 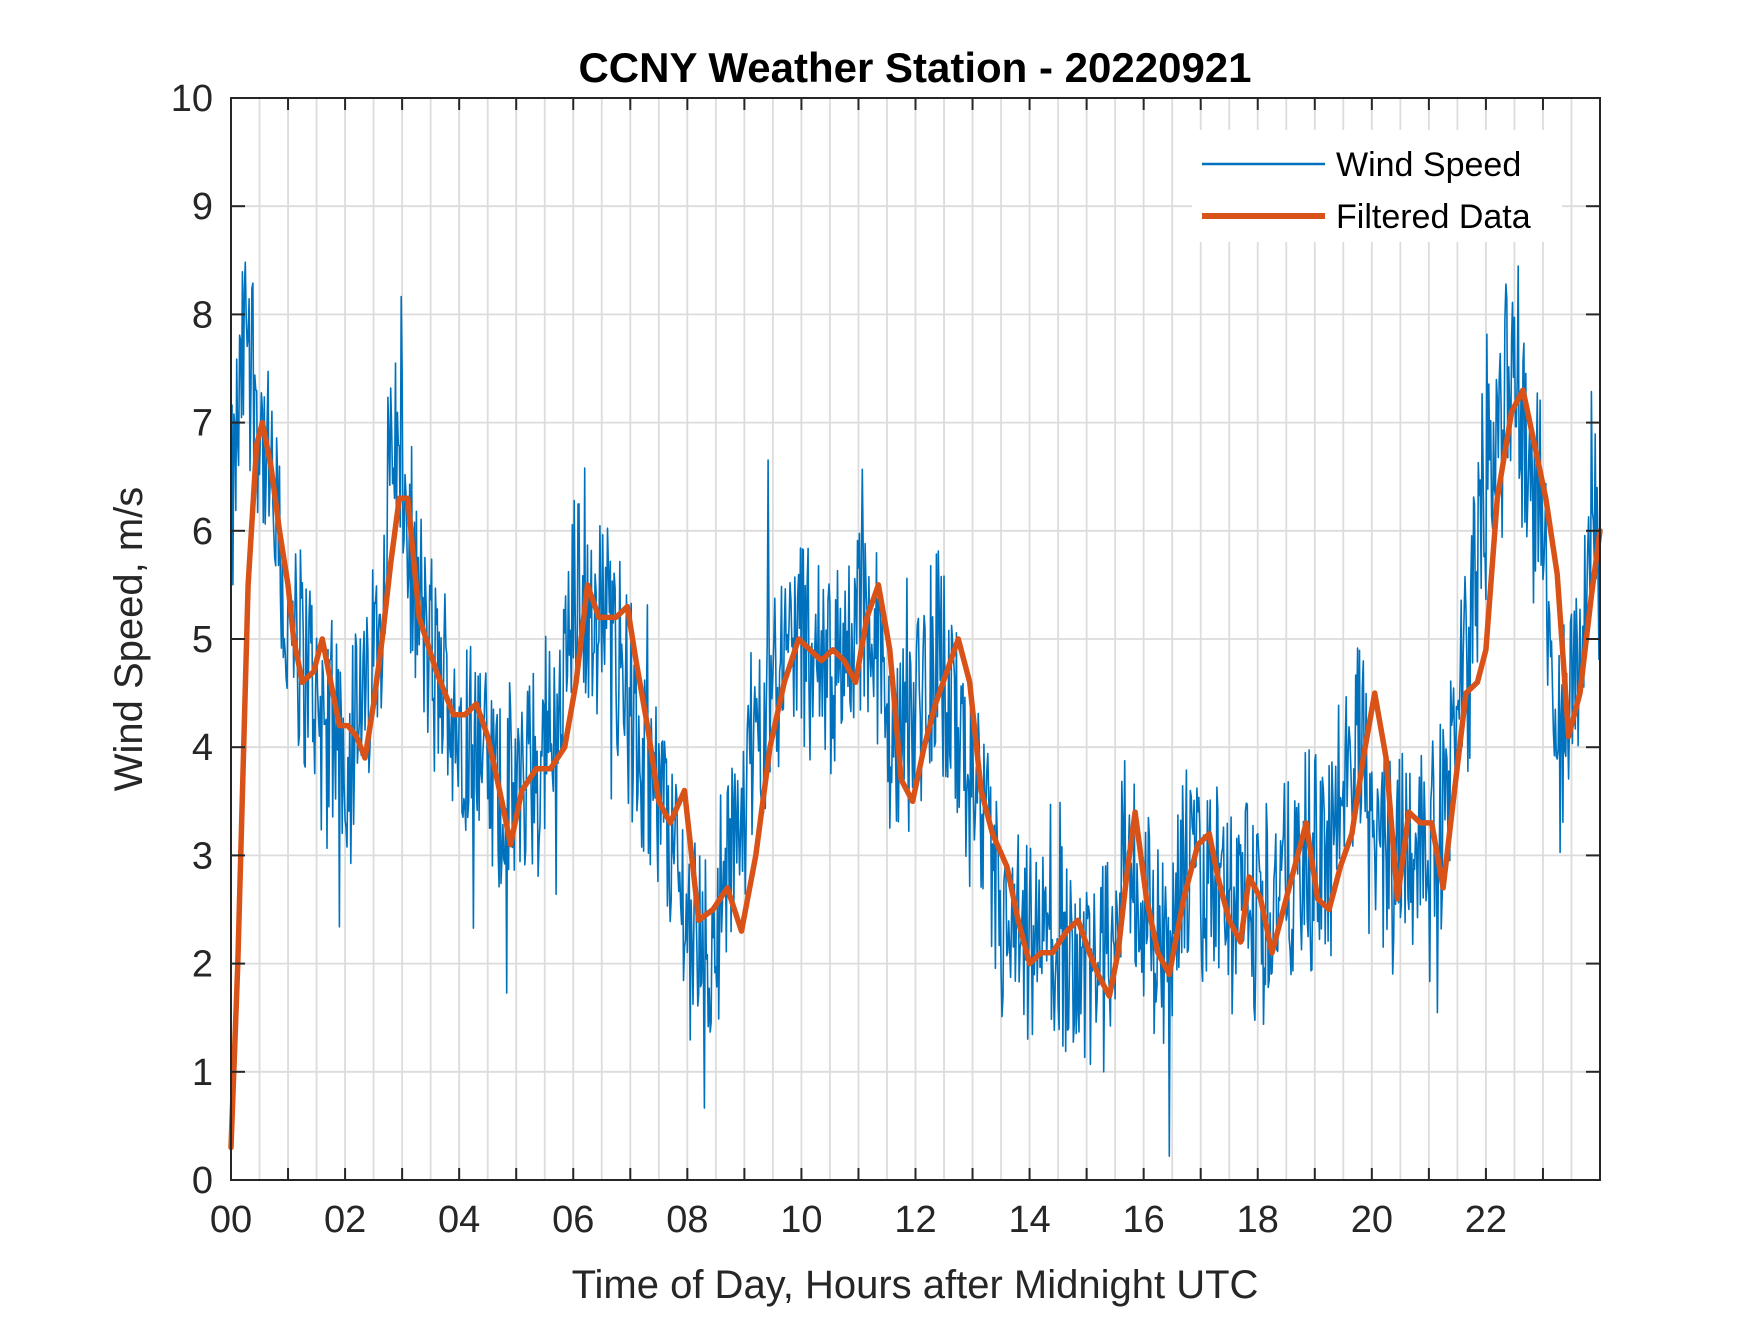 What do you see at coordinates (1258, 1220) in the screenshot?
I see `x-tick-label: 18` at bounding box center [1258, 1220].